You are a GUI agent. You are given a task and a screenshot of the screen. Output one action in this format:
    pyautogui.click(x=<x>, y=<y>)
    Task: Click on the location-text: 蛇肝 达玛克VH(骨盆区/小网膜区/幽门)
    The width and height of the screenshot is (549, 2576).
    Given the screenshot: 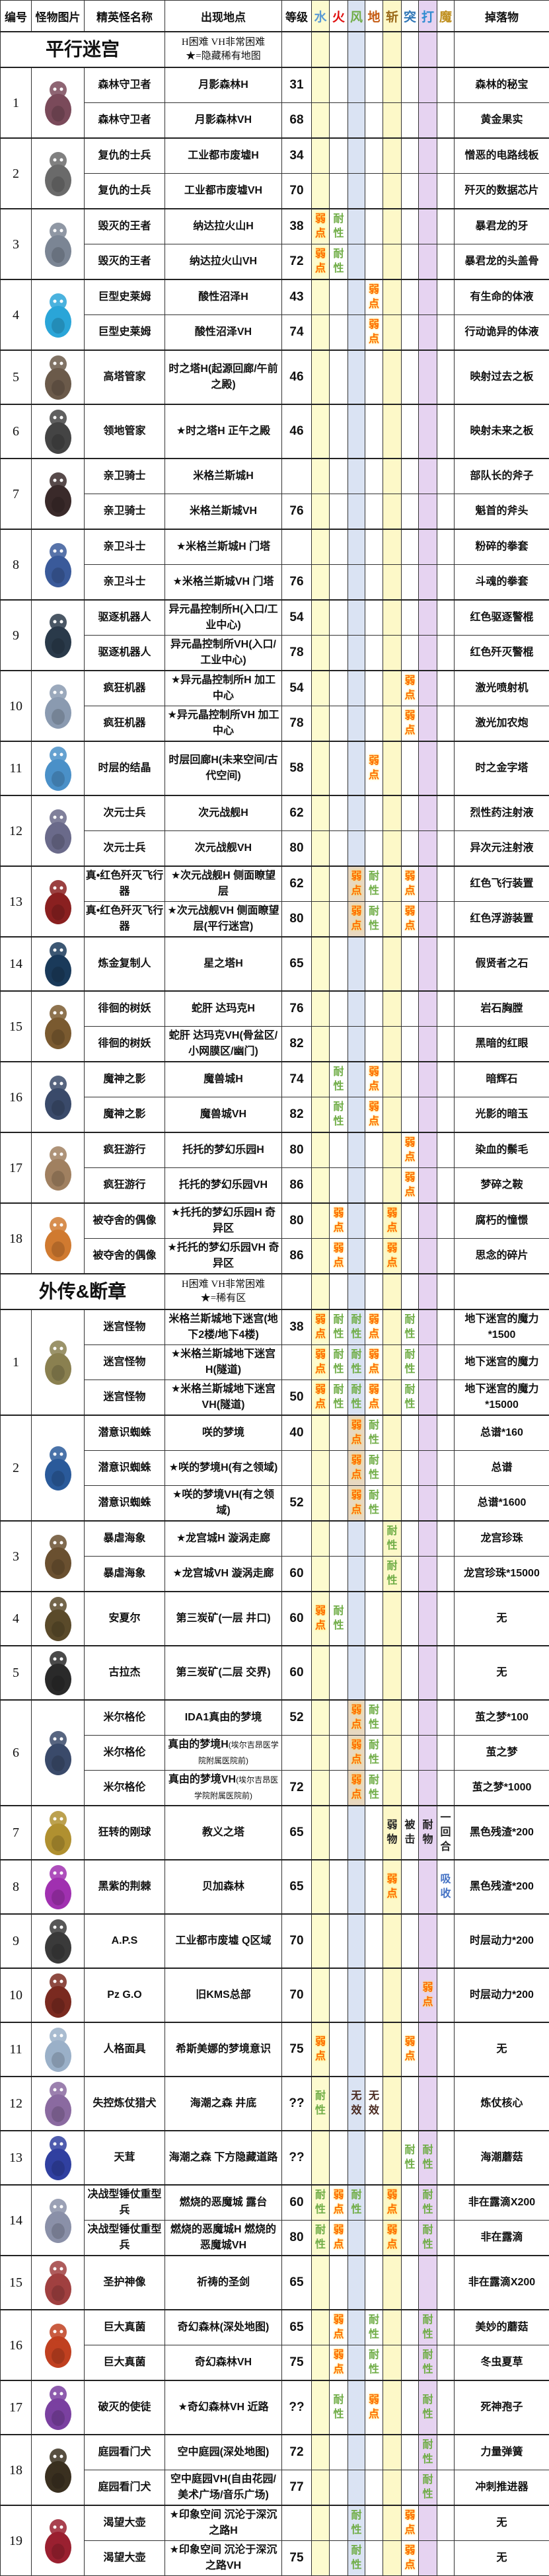 What is the action you would take?
    pyautogui.click(x=223, y=1043)
    